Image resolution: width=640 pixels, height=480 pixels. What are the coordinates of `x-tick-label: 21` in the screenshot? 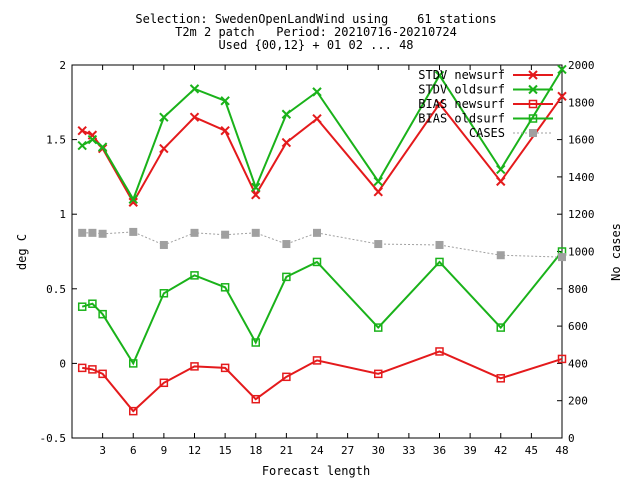 It's located at (286, 450).